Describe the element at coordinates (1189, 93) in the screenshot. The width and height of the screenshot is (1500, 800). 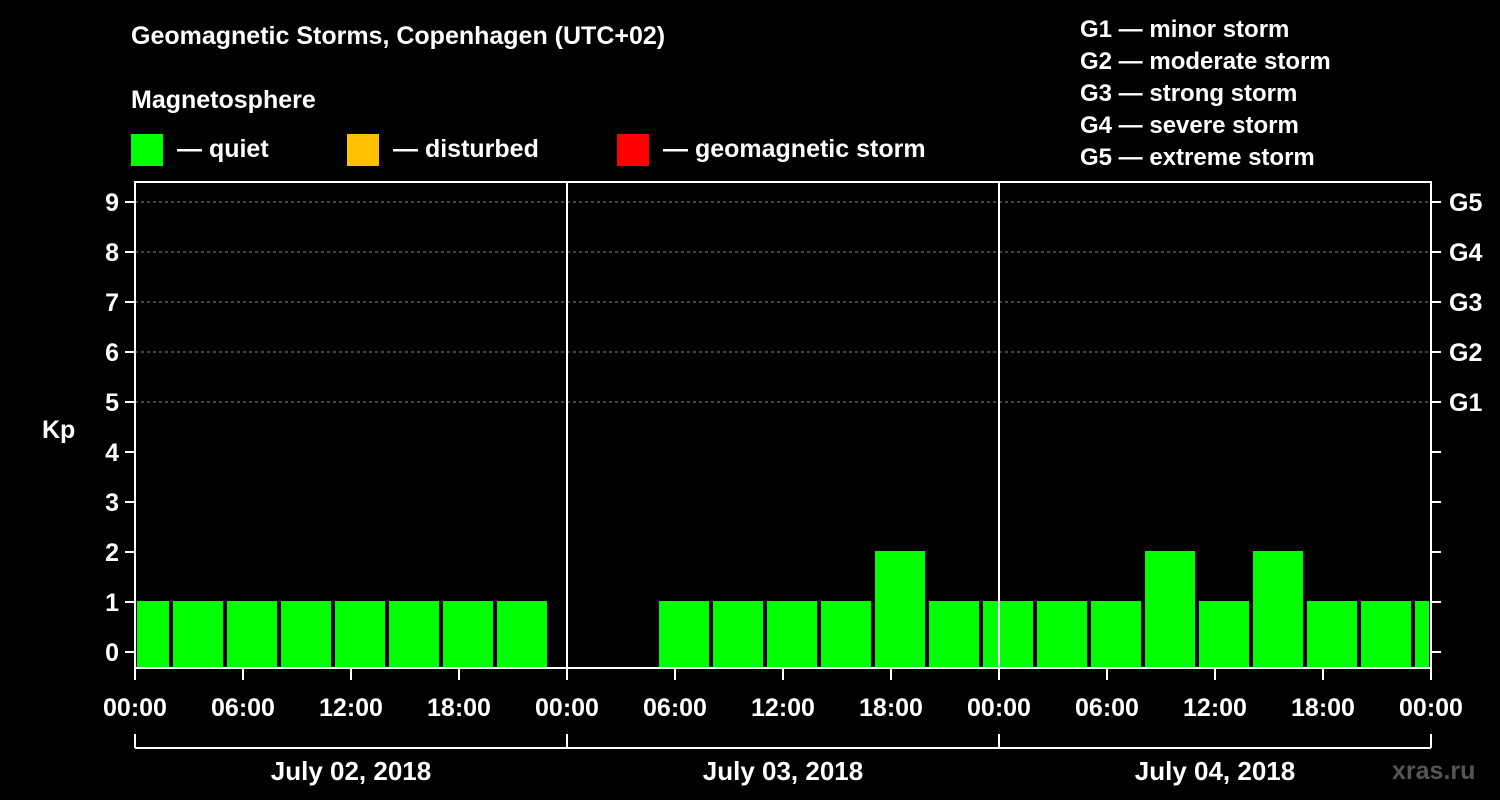
I see `storm-scale-g3: G3 — strong storm` at that location.